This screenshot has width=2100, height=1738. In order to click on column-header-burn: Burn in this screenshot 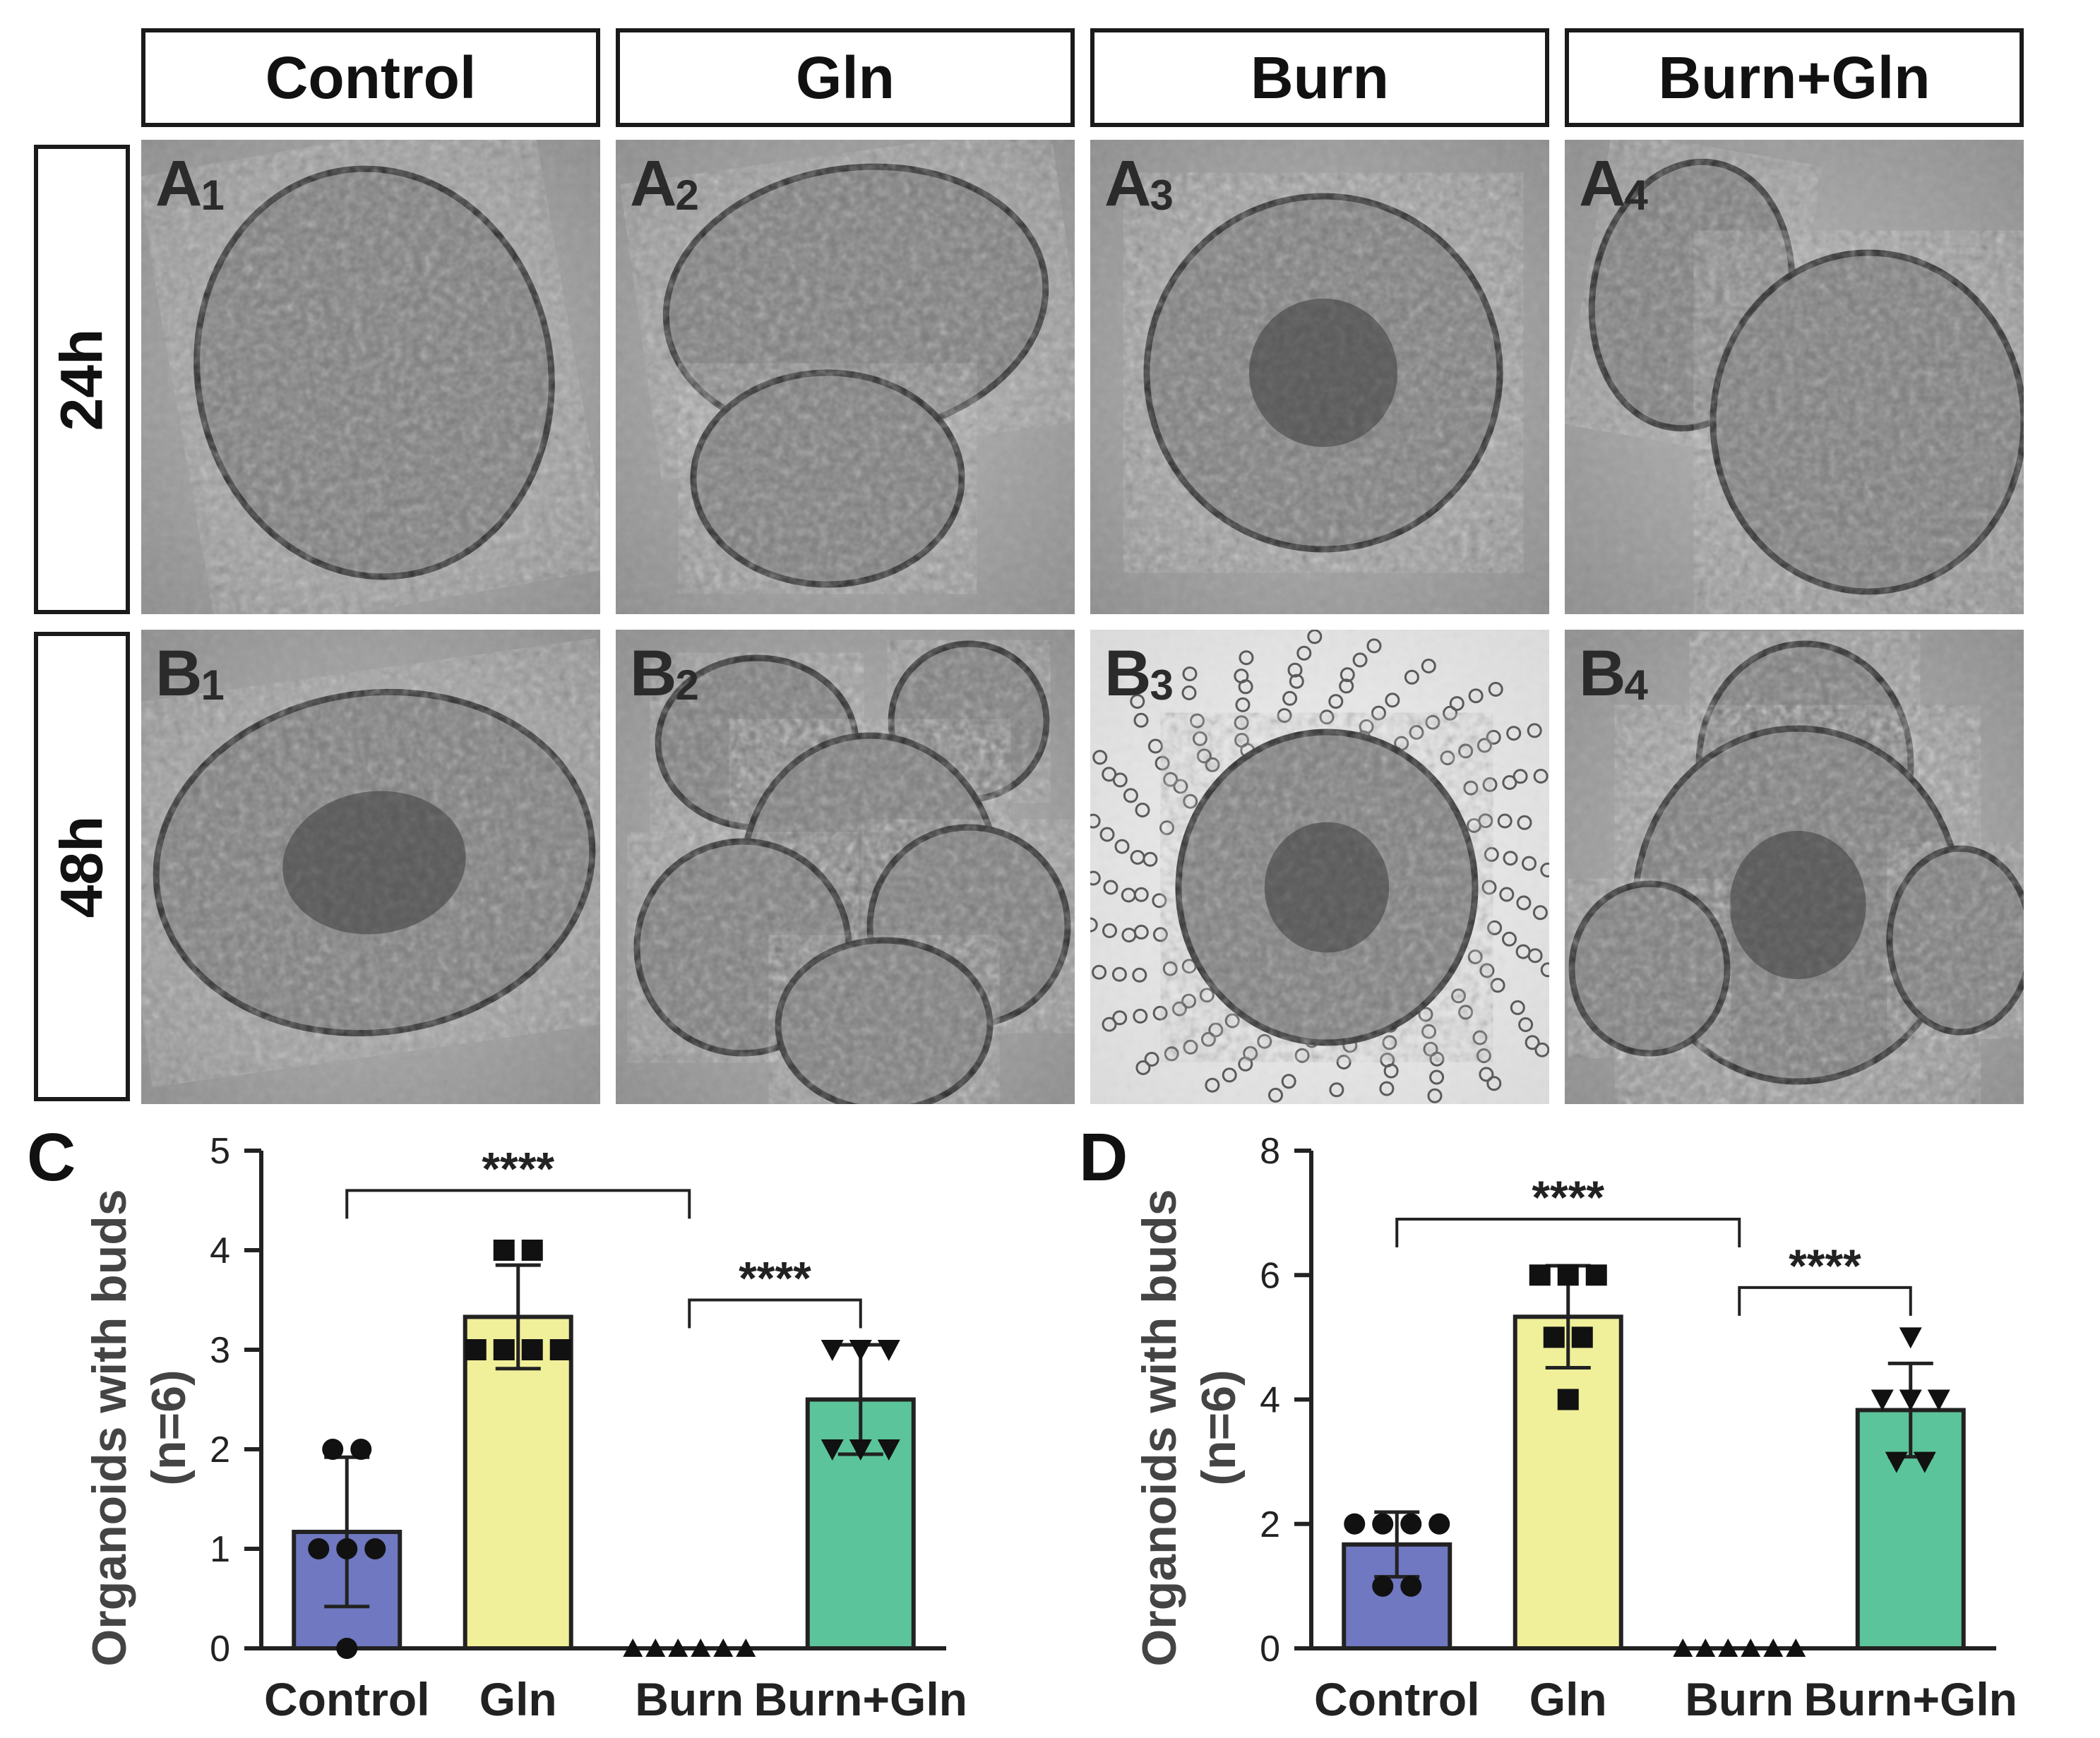, I will do `click(1319, 77)`.